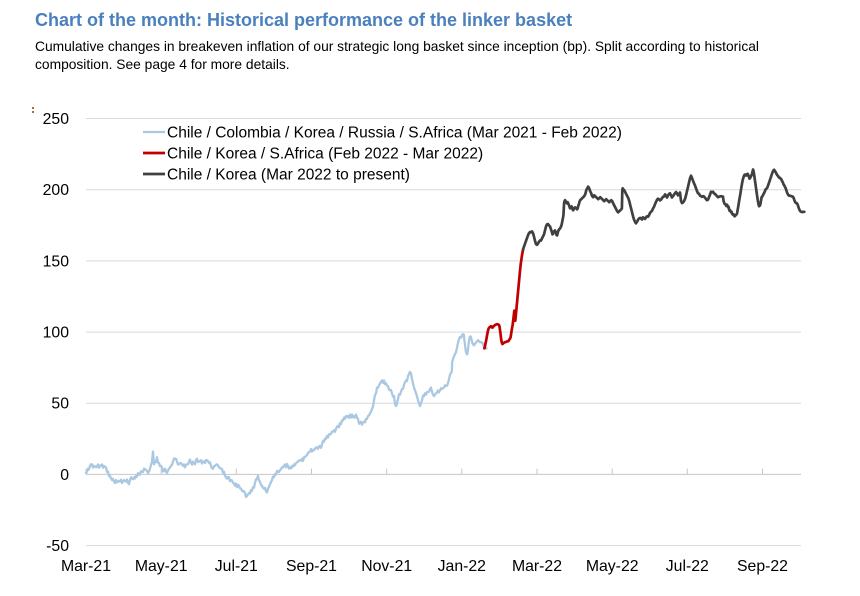 This screenshot has height=596, width=860. I want to click on svg-text: Mar-21, so click(86, 566).